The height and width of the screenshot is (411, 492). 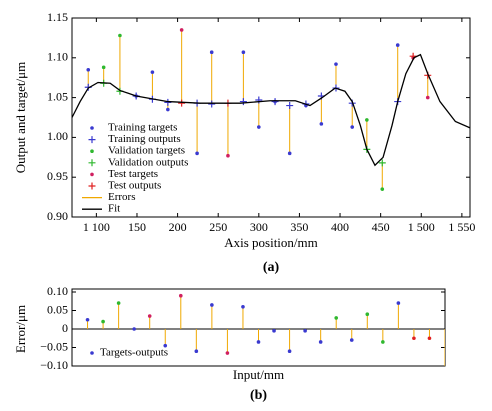 What do you see at coordinates (134, 186) in the screenshot?
I see `legend-label: Test outputs` at bounding box center [134, 186].